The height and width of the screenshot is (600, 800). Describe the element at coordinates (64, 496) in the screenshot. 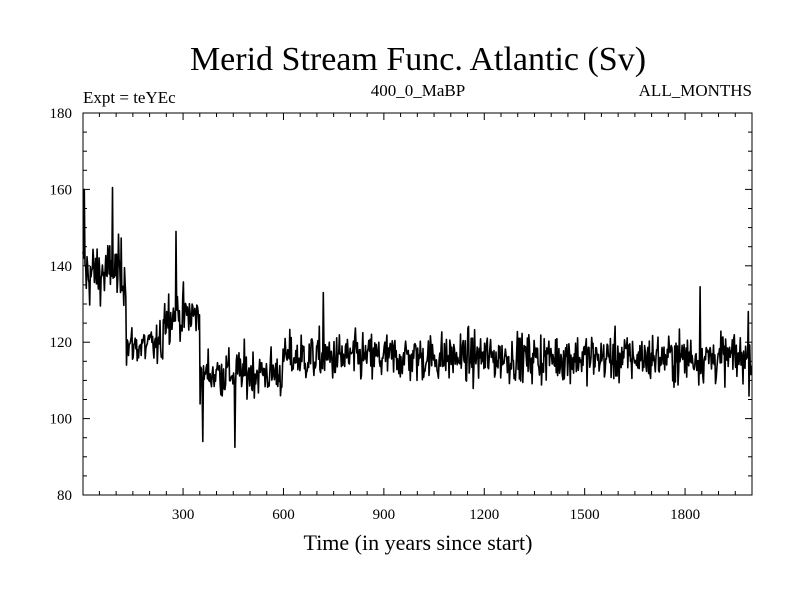

I see `y-tick-label: 80` at that location.